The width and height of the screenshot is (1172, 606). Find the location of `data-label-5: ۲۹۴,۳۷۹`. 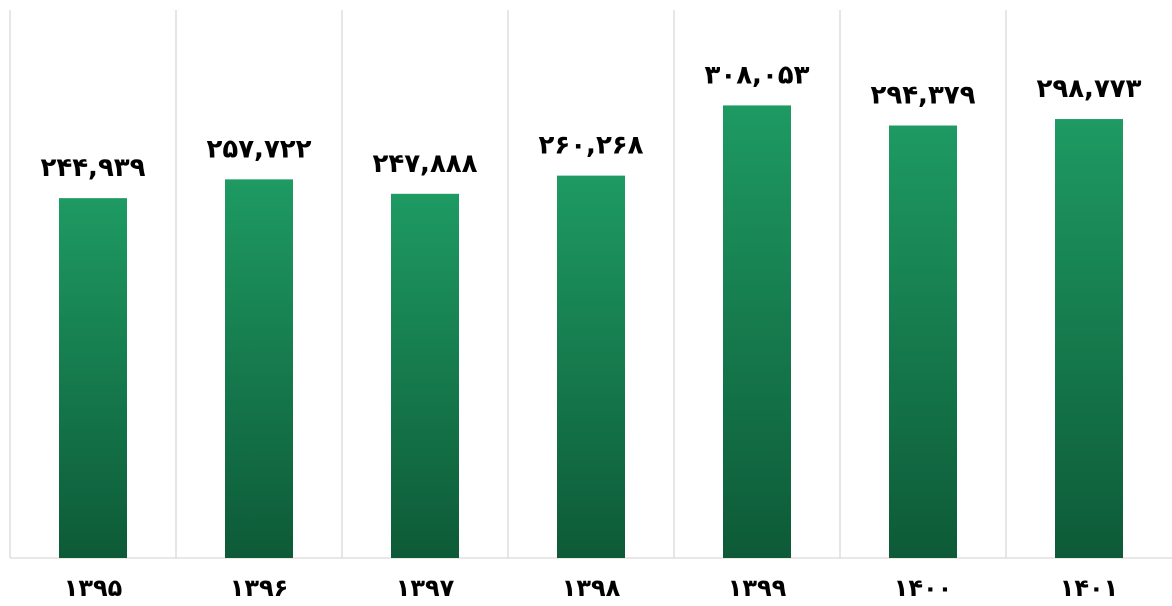

data-label-5: ۲۹۴,۳۷۹ is located at coordinates (922, 96).